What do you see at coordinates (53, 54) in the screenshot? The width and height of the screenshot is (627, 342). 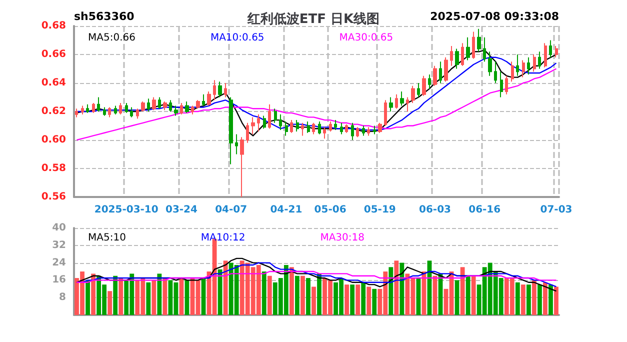 I see `y-tick-label: 0.66` at bounding box center [53, 54].